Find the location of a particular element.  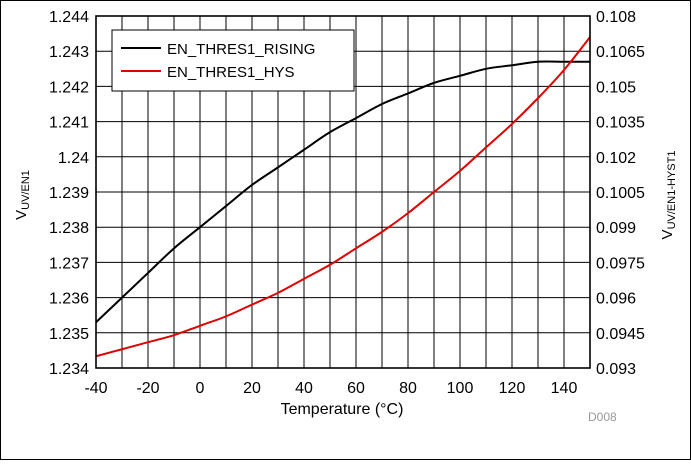

y-right-tick-label: 0.105 is located at coordinates (616, 87).